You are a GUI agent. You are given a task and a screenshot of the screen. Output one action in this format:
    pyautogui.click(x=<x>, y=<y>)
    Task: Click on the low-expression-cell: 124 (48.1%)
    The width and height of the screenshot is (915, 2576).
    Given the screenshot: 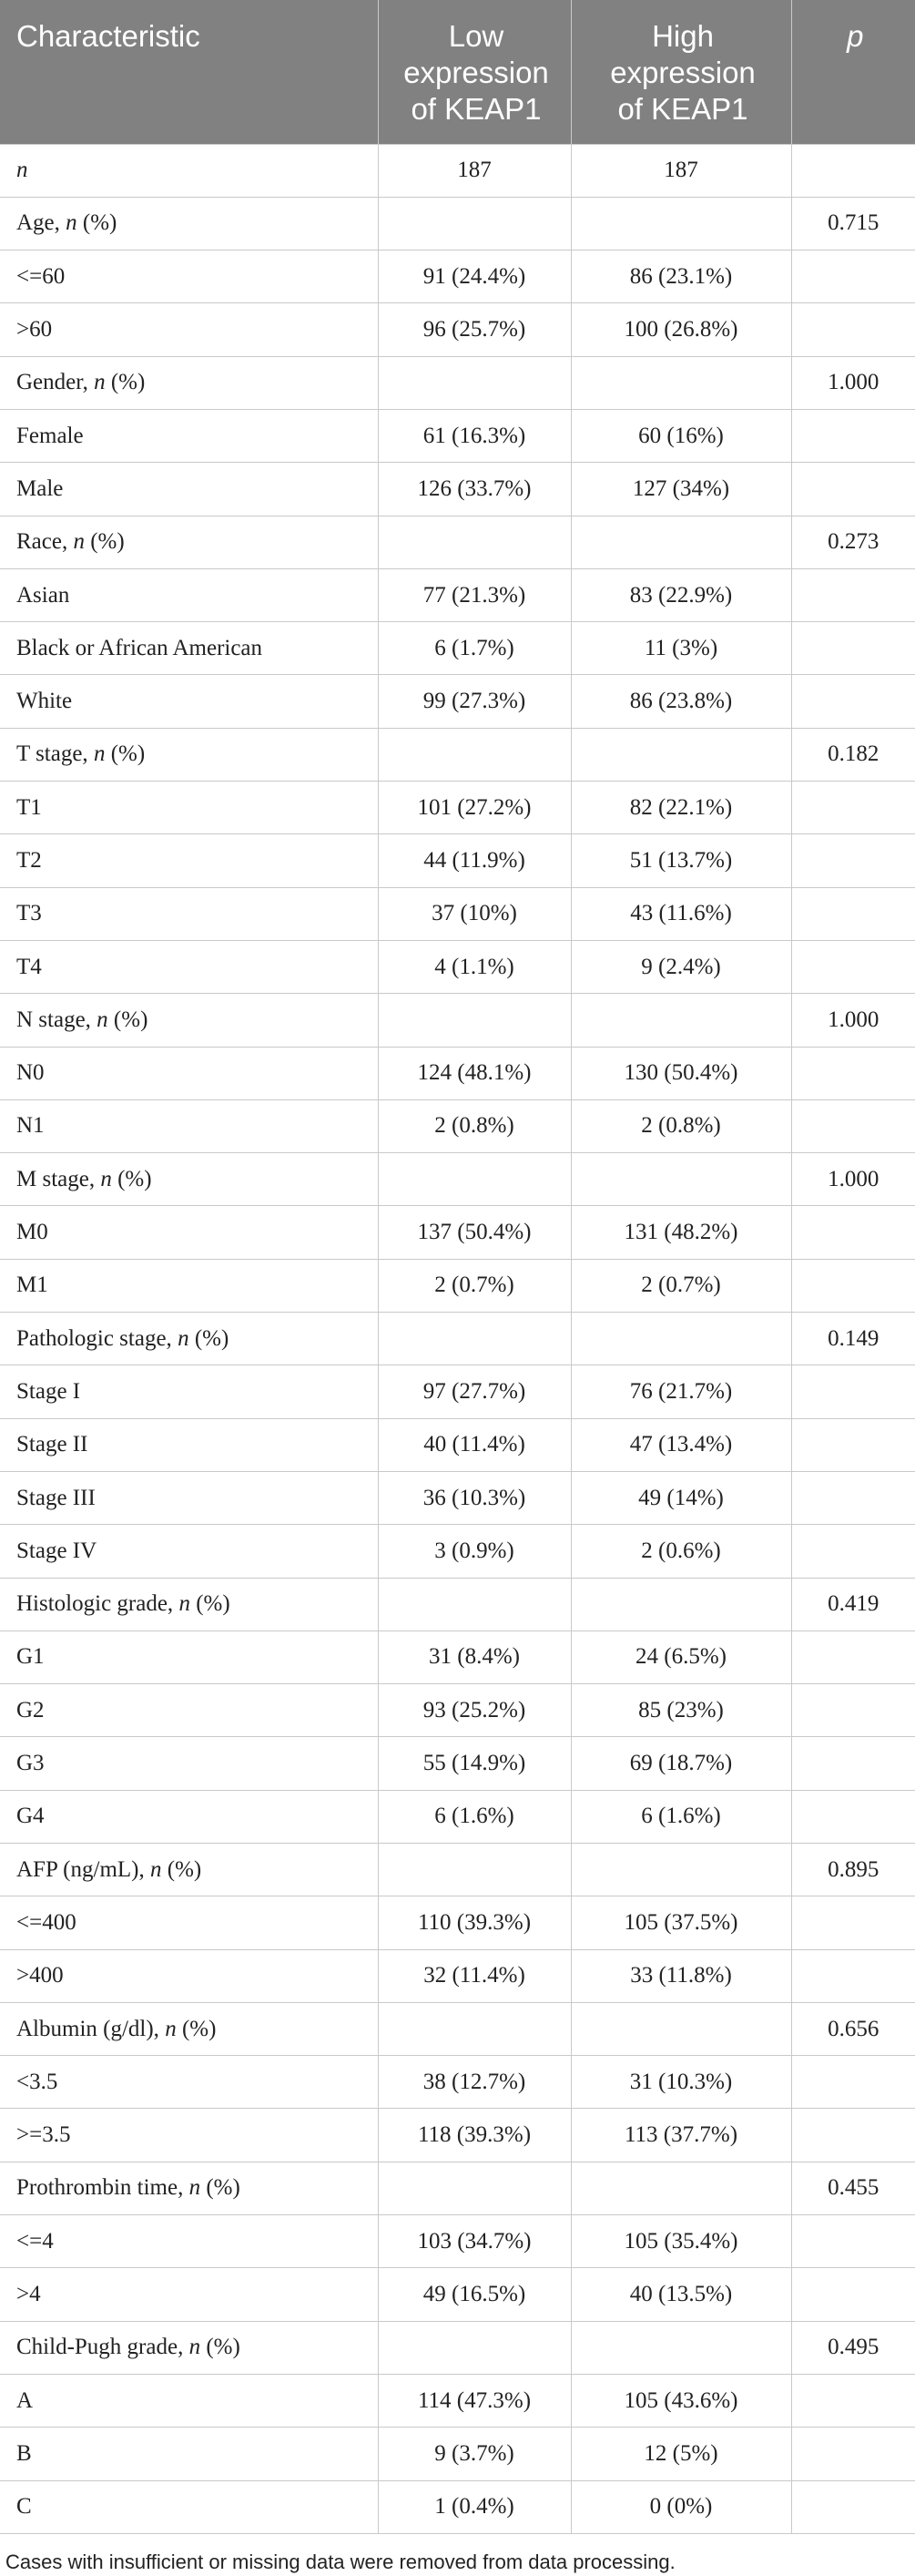 What is the action you would take?
    pyautogui.click(x=474, y=1073)
    